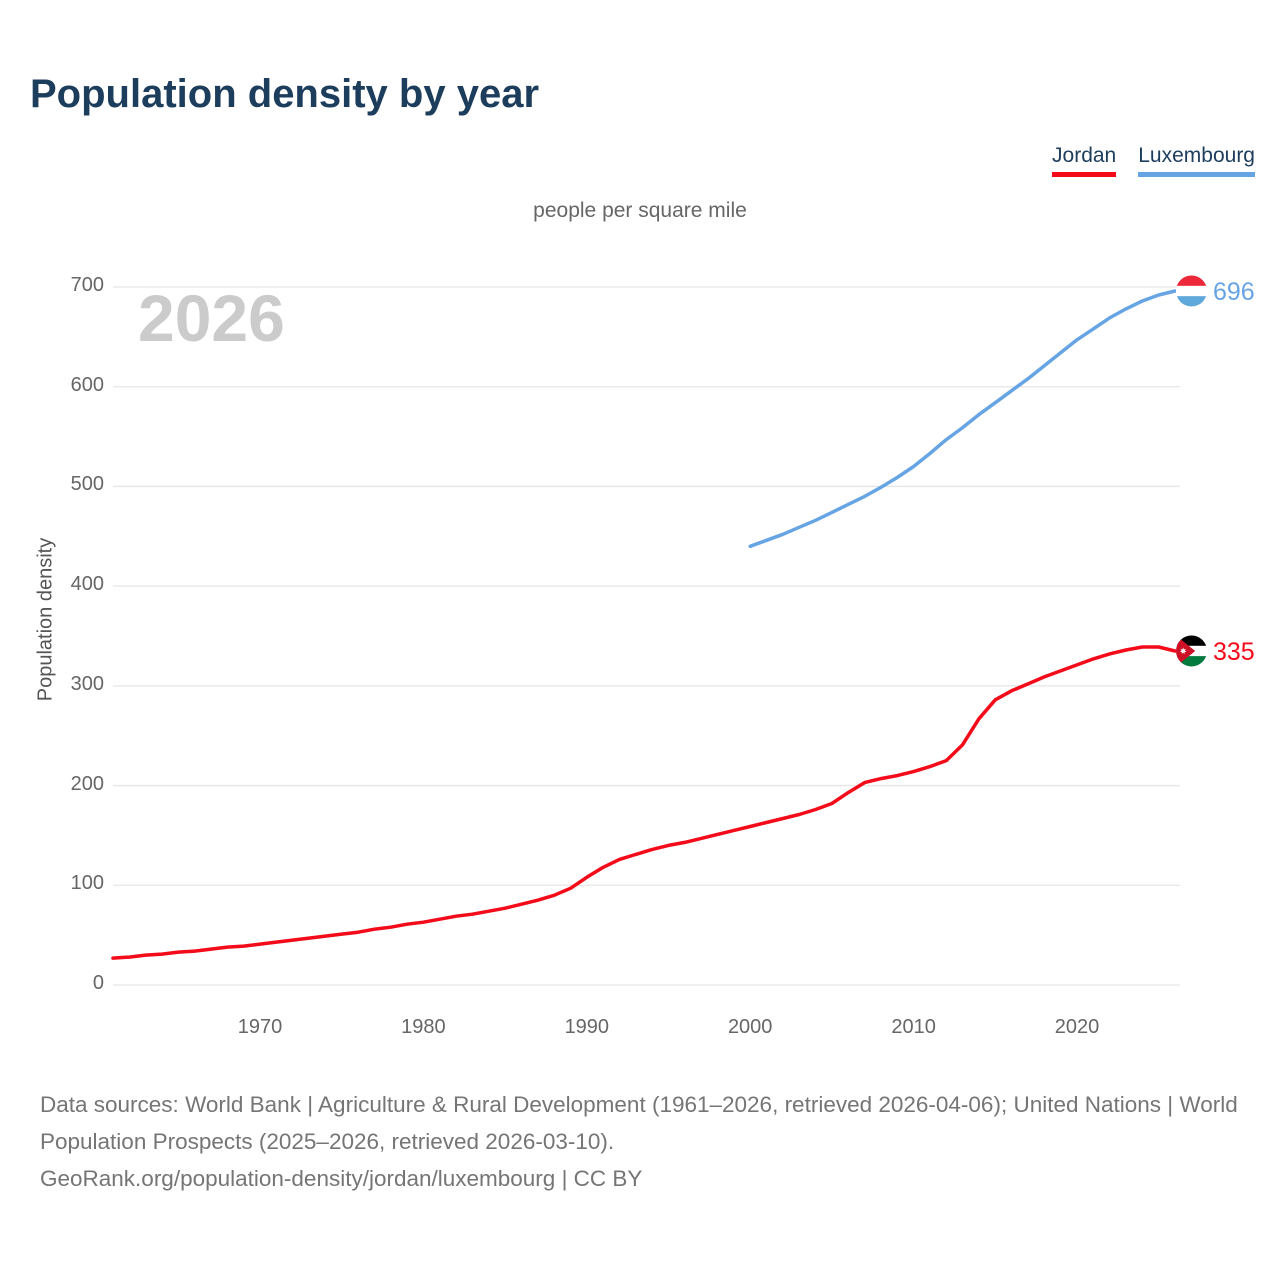  What do you see at coordinates (640, 210) in the screenshot?
I see `chart-subtitle: people per square mile` at bounding box center [640, 210].